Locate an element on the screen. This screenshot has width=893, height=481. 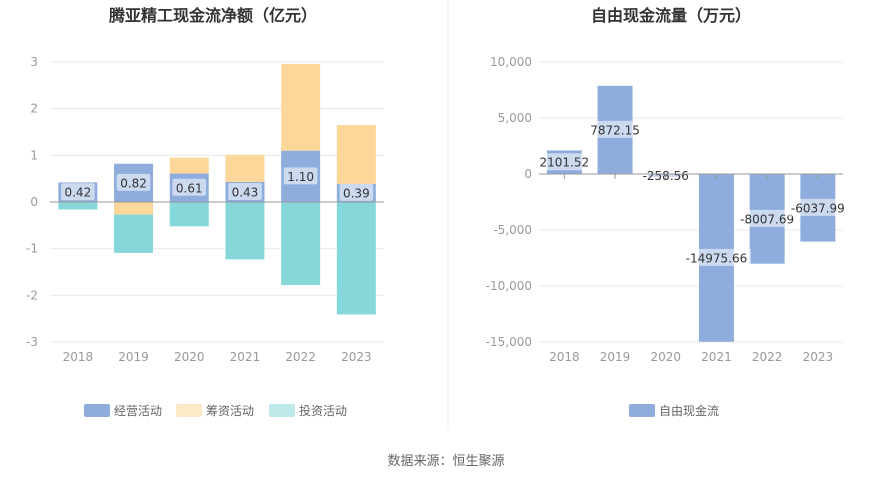
data-label: 2101.52 is located at coordinates (565, 163).